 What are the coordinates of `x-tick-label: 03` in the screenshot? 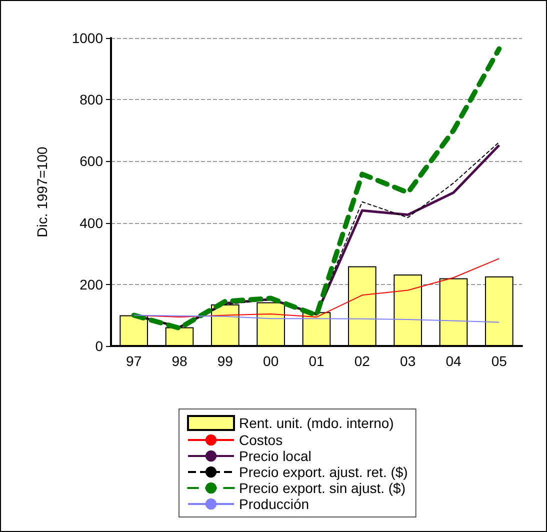 It's located at (408, 361).